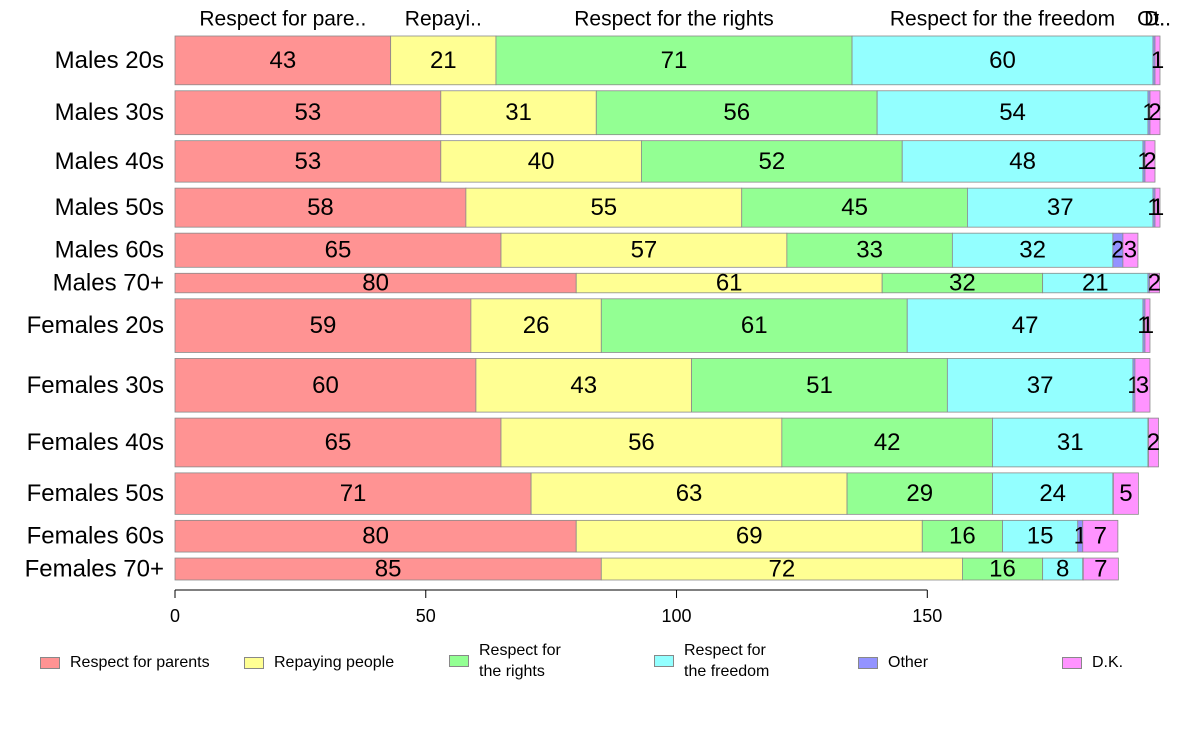 The height and width of the screenshot is (736, 1188). What do you see at coordinates (109, 207) in the screenshot?
I see `category-label: Males 50s` at bounding box center [109, 207].